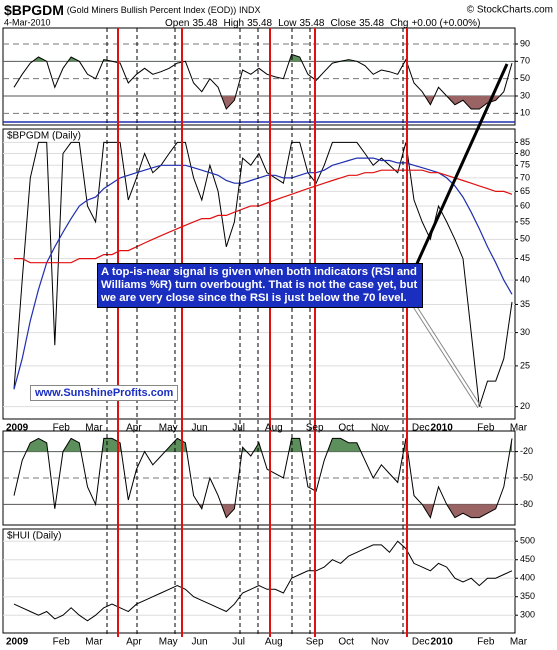  Describe the element at coordinates (525, 304) in the screenshot. I see `y-tick-label: 35` at that location.